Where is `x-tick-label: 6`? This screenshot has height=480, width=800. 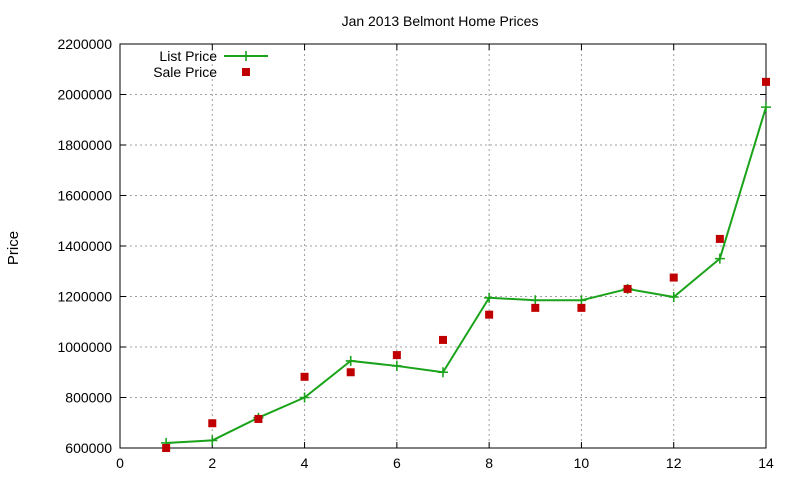 x-tick-label: 6 is located at coordinates (397, 463).